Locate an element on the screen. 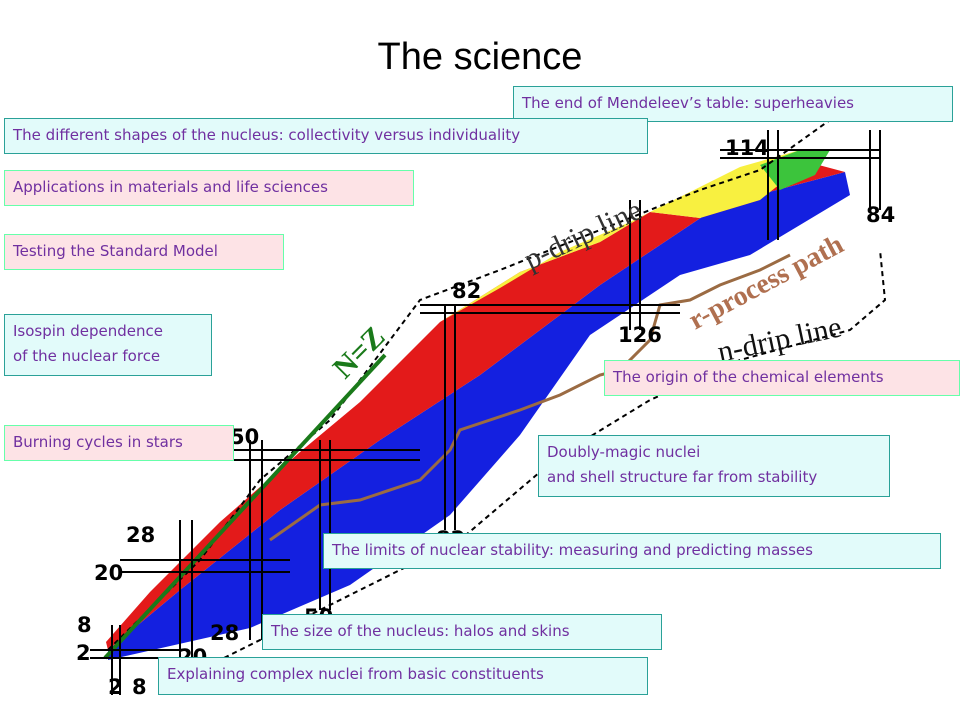 This screenshot has width=960, height=720. topic-text: Doubly-magic nuclei is located at coordinates (624, 452).